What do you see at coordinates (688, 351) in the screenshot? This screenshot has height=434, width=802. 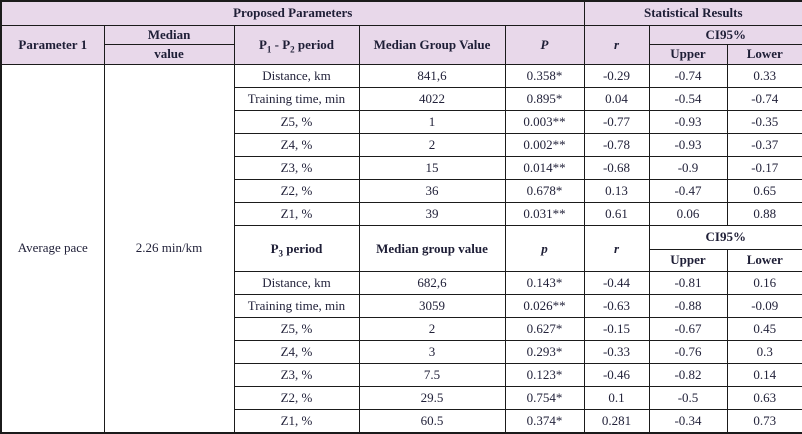 I see `ci-upper-cell: -0.76` at bounding box center [688, 351].